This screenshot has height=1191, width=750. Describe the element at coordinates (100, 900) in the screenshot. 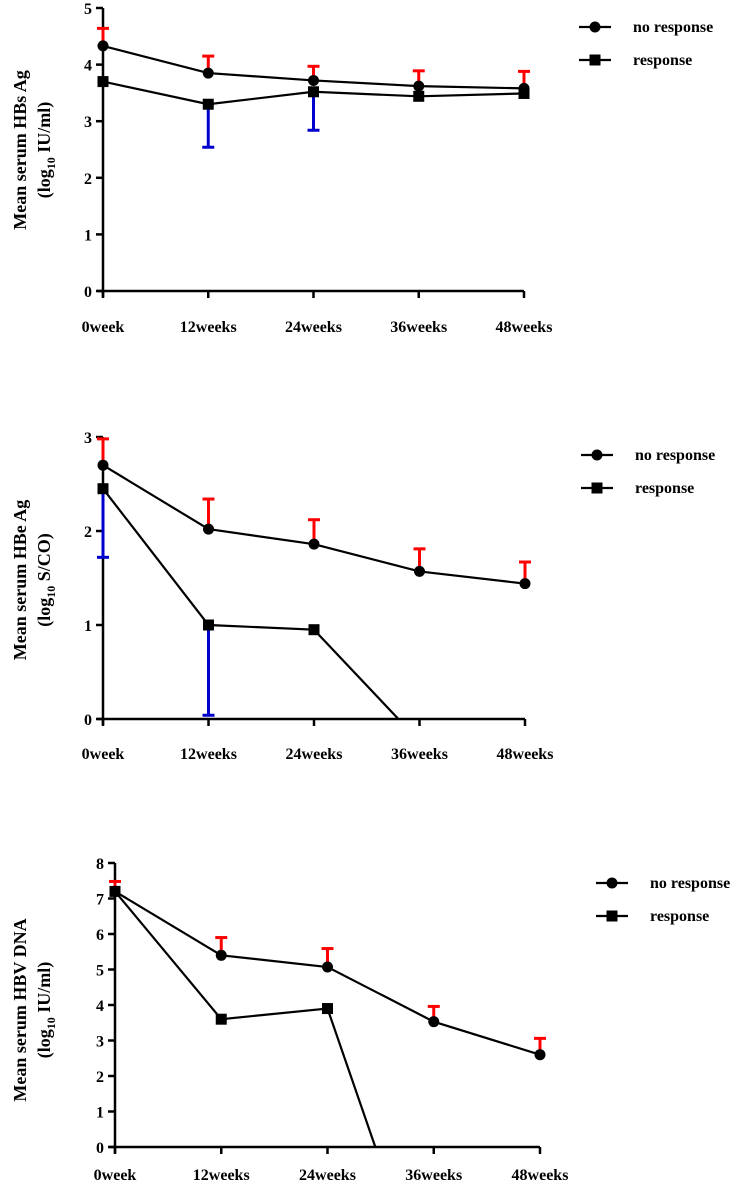

I see `y-tick-label: 7` at that location.